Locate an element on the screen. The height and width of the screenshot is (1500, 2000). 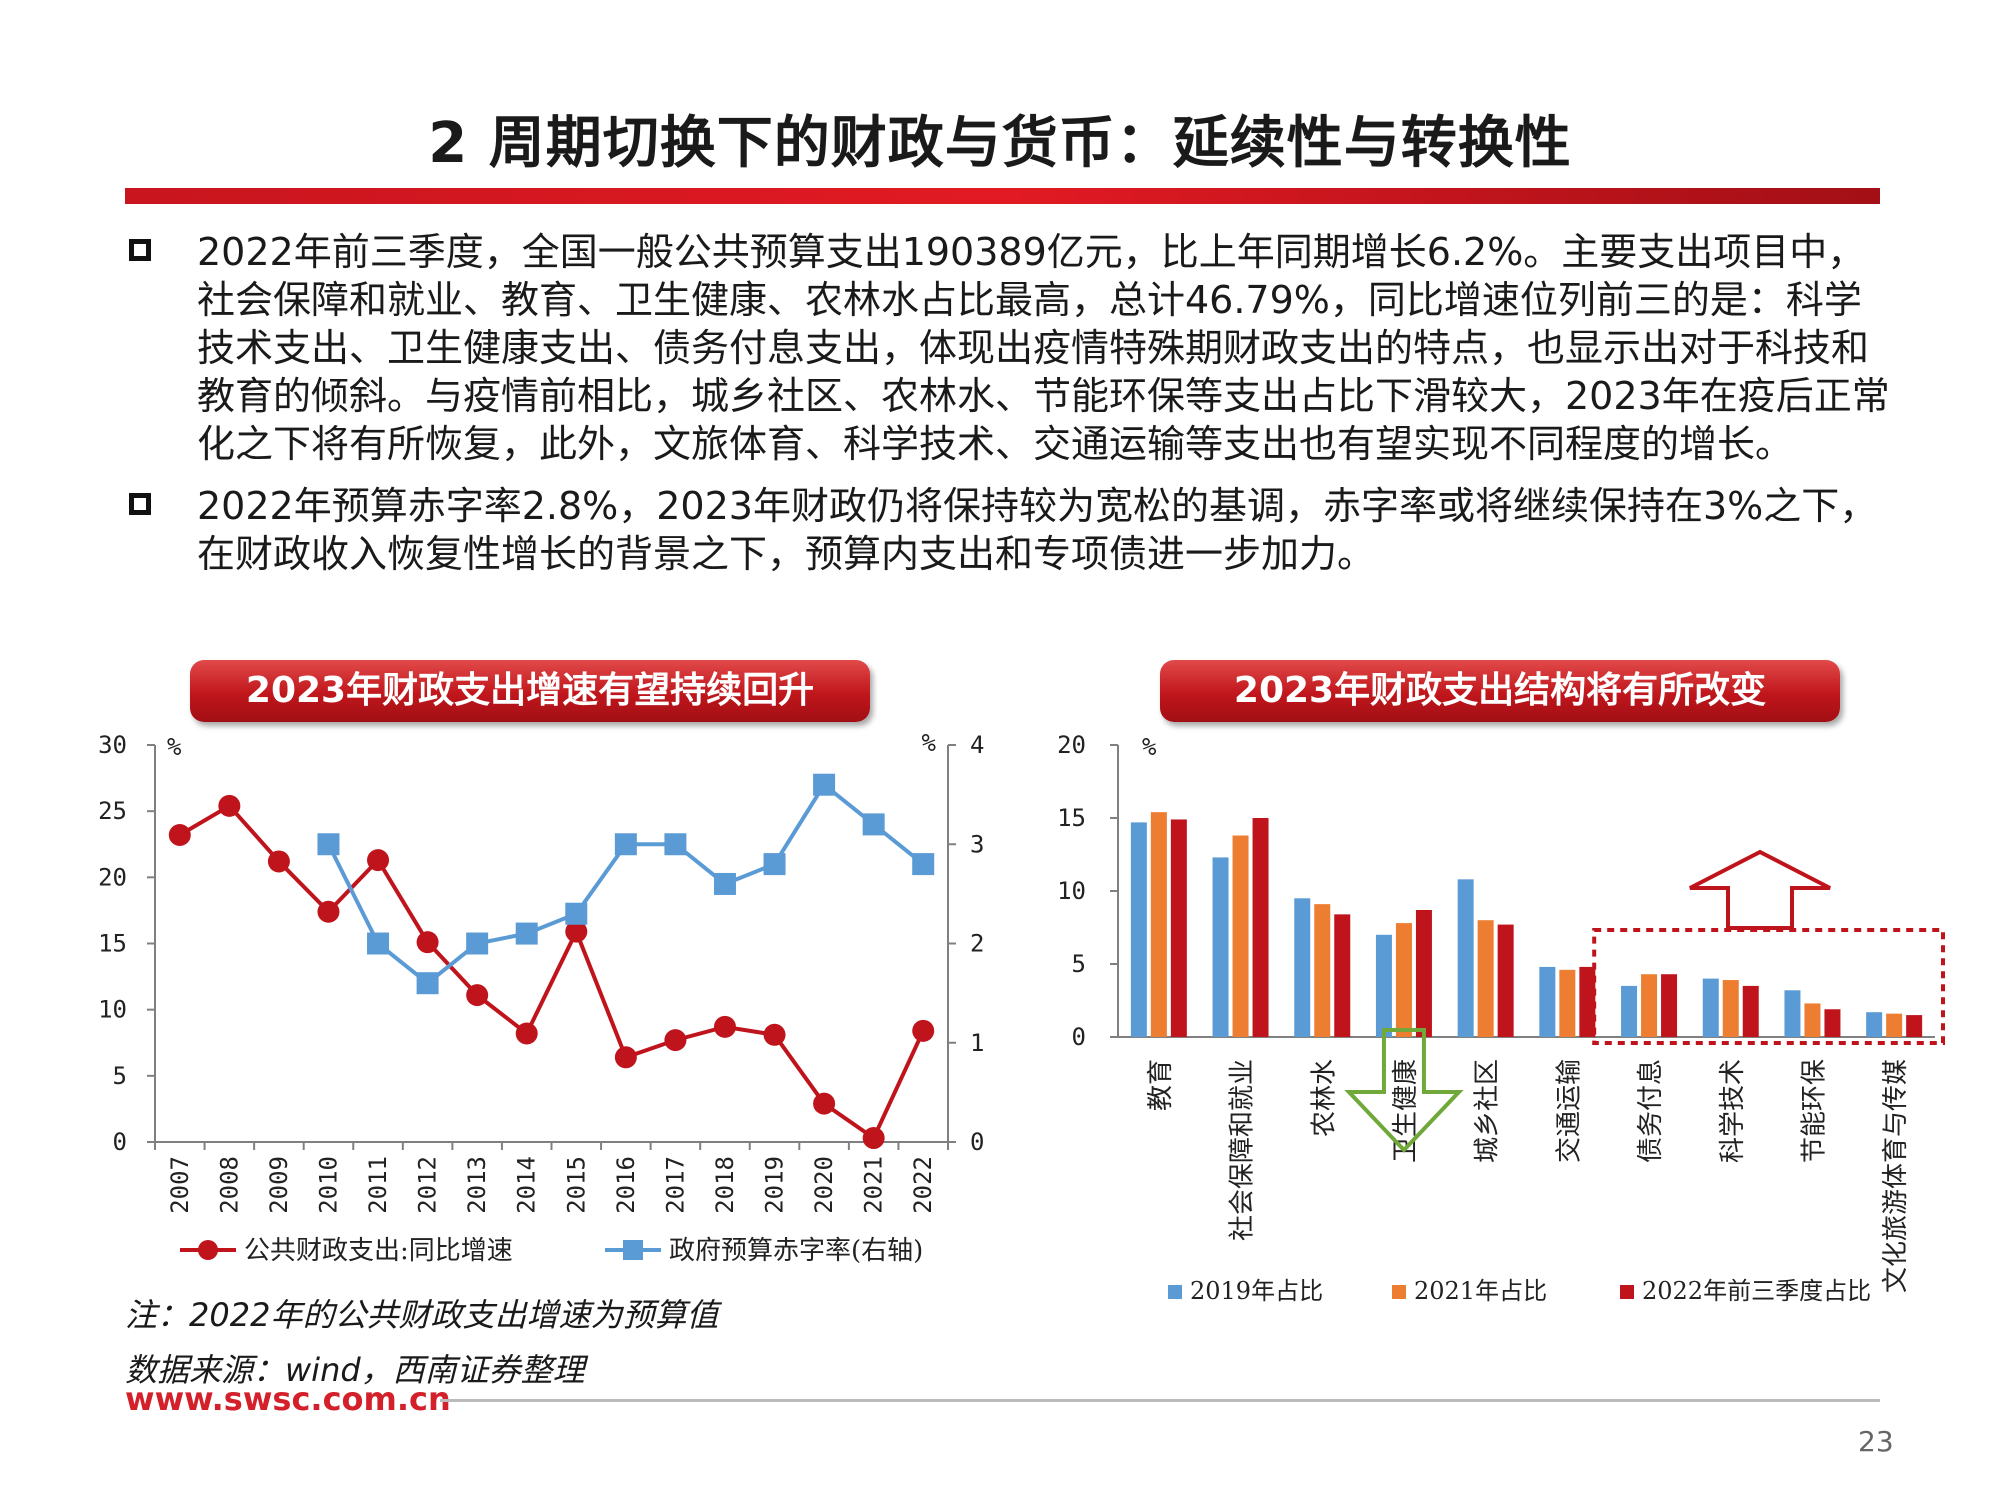
x-tick-label: 社会保障和就业 is located at coordinates (1243, 1150).